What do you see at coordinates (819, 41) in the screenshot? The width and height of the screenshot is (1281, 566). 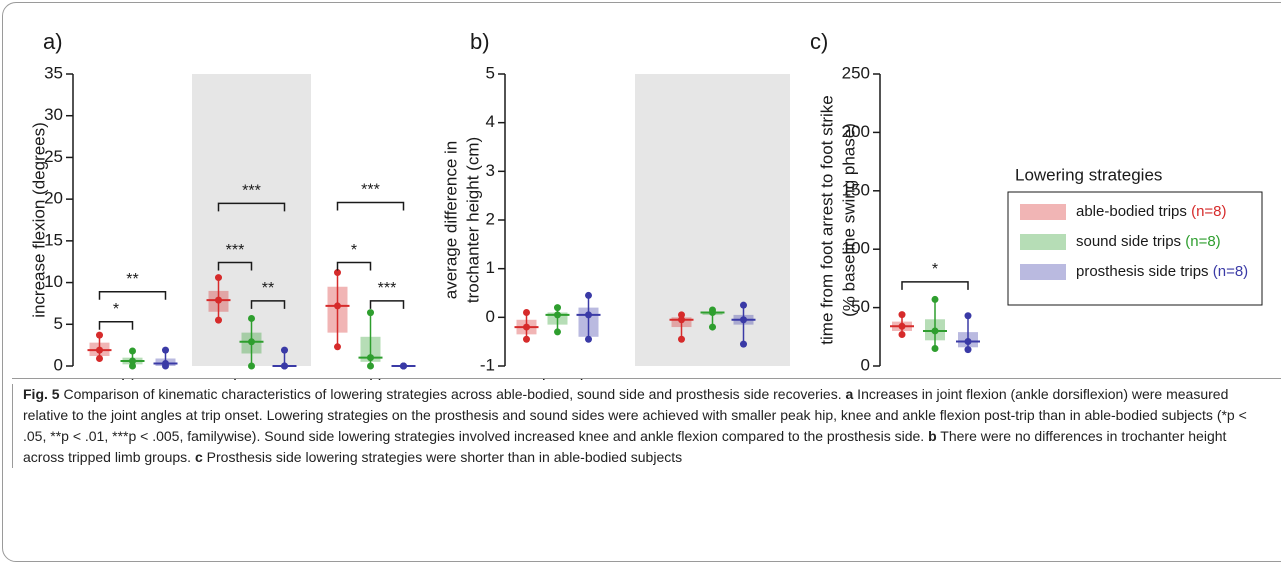 I see `panel-label: c)` at bounding box center [819, 41].